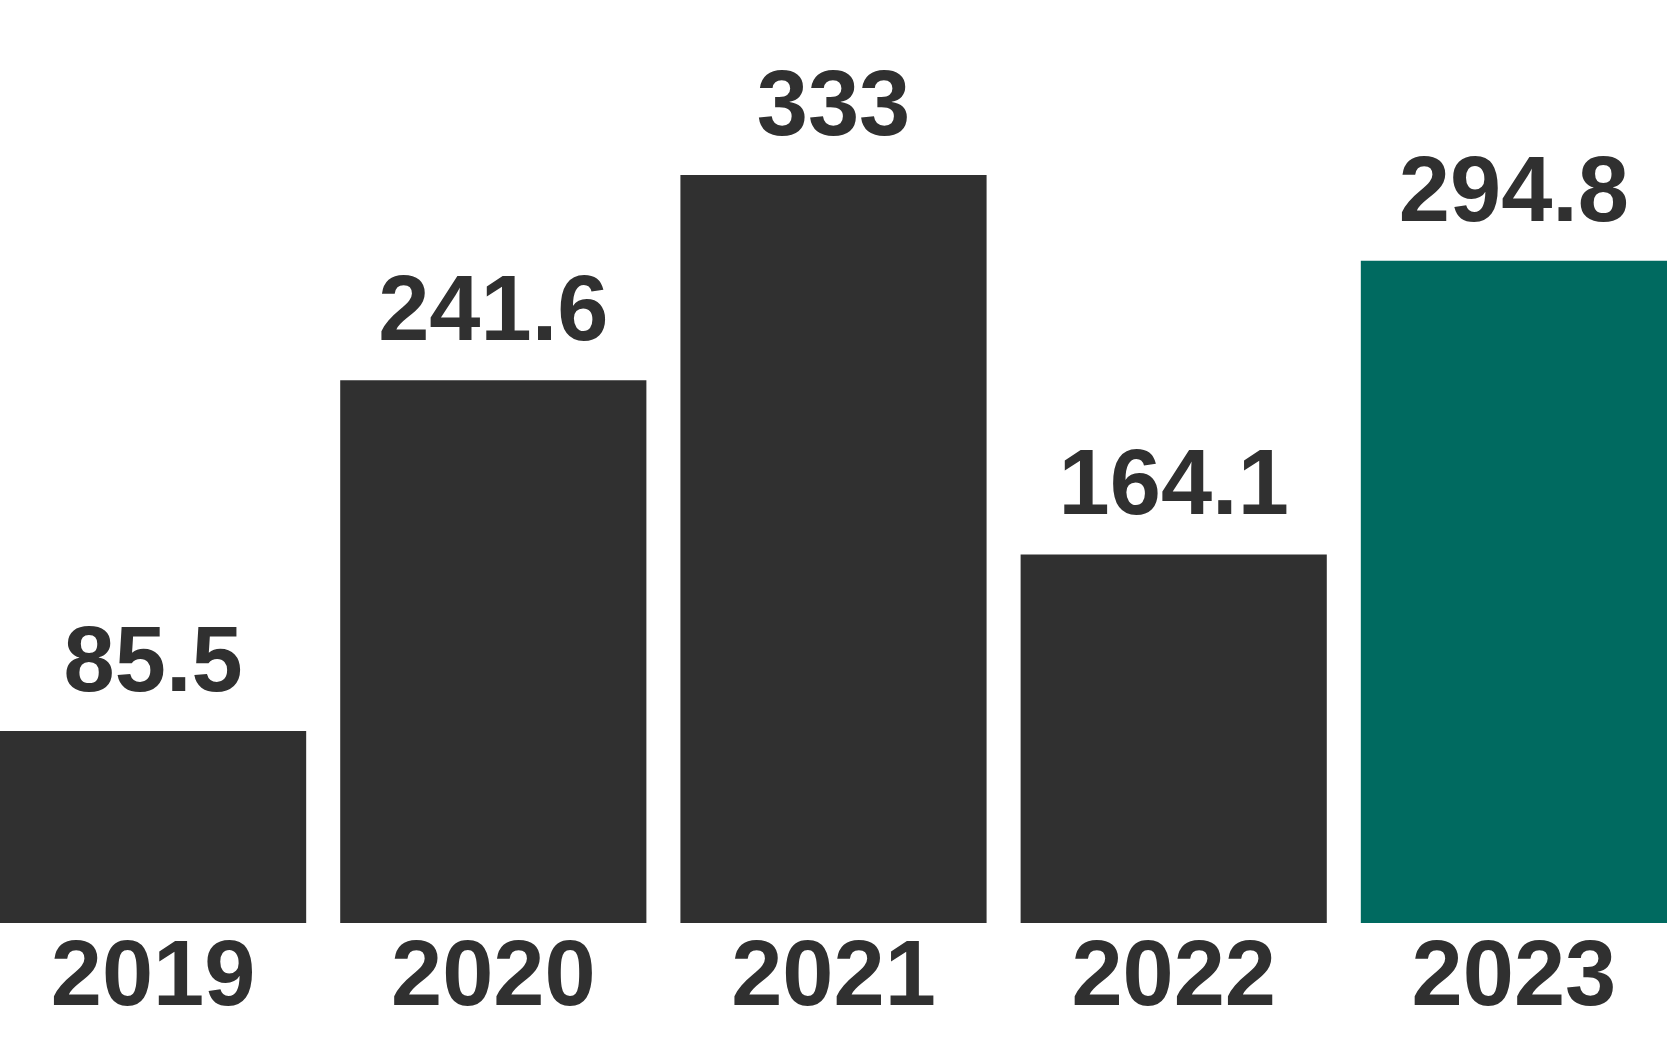 The image size is (1667, 1042). I want to click on x-tick-label: 2022, so click(1174, 972).